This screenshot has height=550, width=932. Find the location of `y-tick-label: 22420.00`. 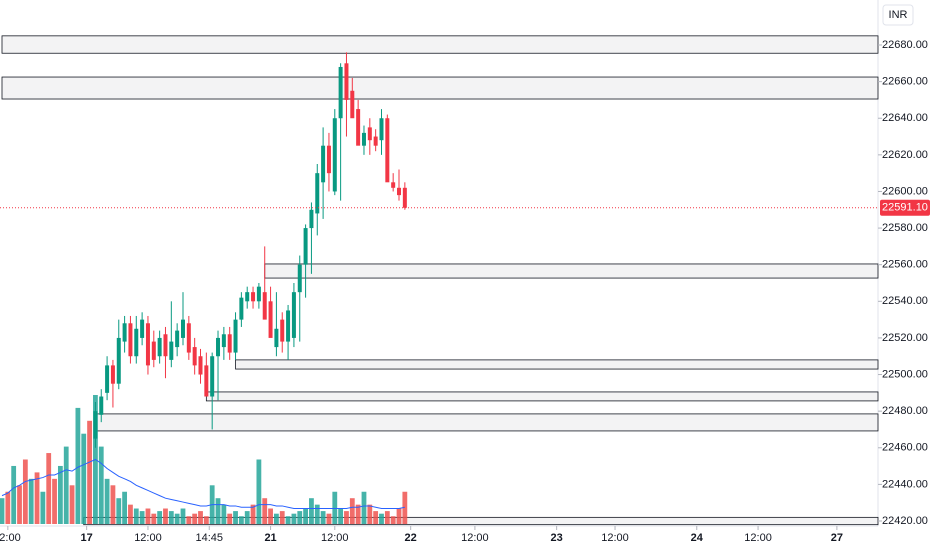

y-tick-label: 22420.00 is located at coordinates (905, 521).